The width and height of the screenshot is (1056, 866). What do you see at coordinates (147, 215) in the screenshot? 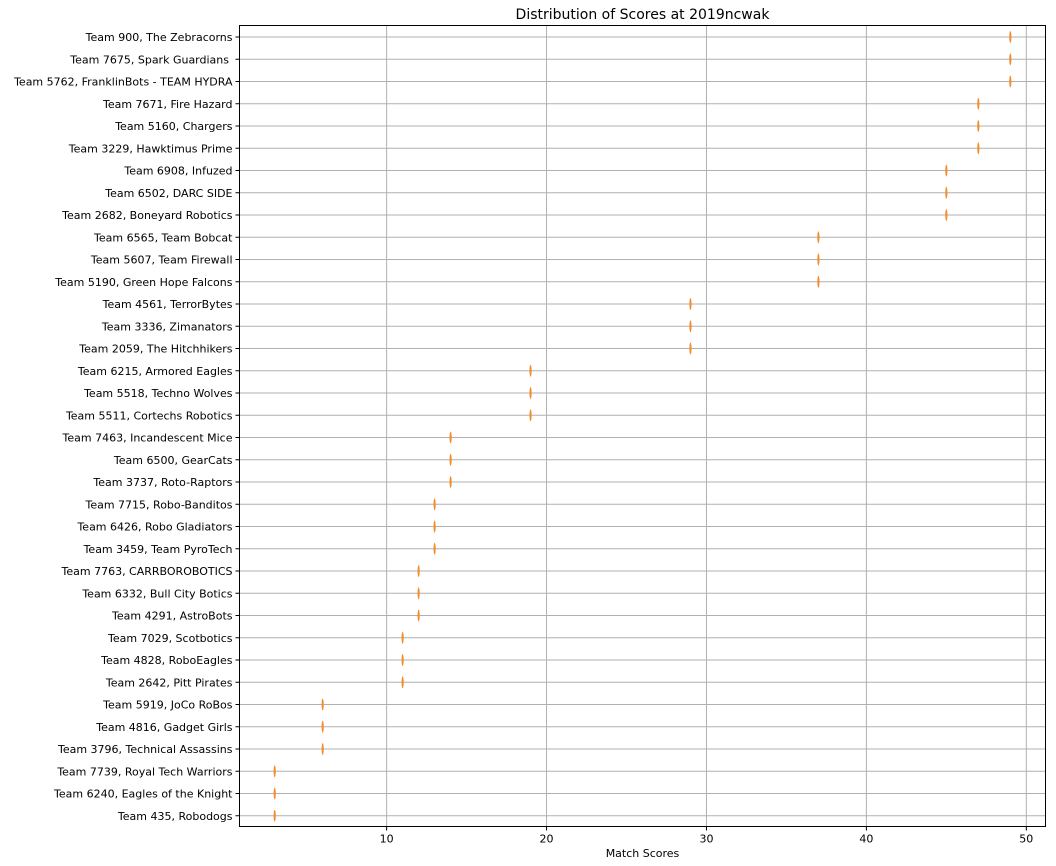
I see `y-tick-label: Team 2682, Boneyard Robotics` at bounding box center [147, 215].